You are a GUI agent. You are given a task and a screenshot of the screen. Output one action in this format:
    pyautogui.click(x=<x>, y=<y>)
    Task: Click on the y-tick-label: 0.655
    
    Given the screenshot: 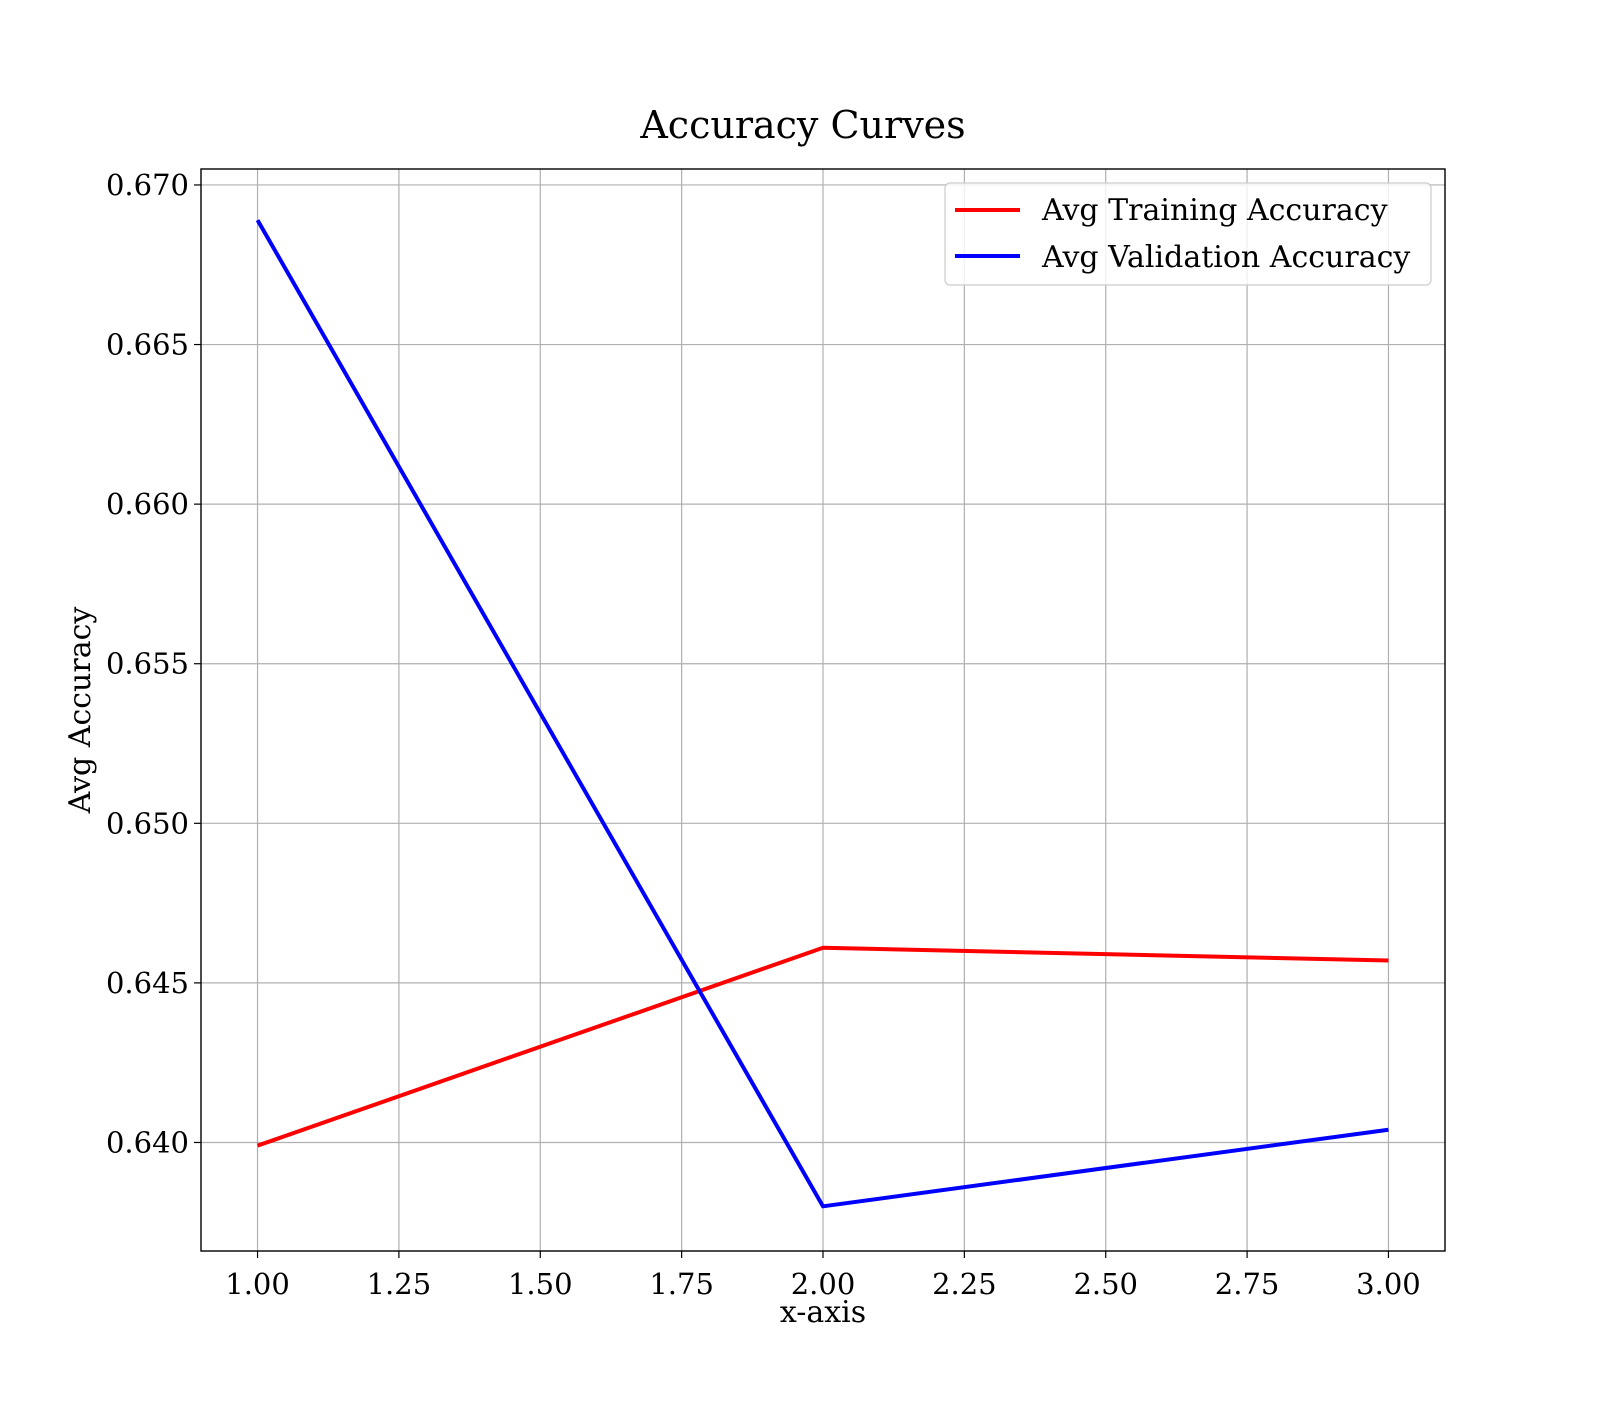 What is the action you would take?
    pyautogui.click(x=147, y=664)
    